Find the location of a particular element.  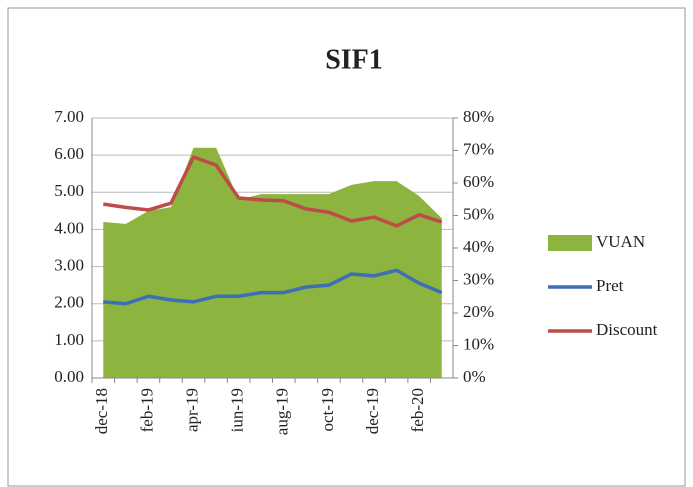

x-tick-label: feb-19 is located at coordinates (146, 410).